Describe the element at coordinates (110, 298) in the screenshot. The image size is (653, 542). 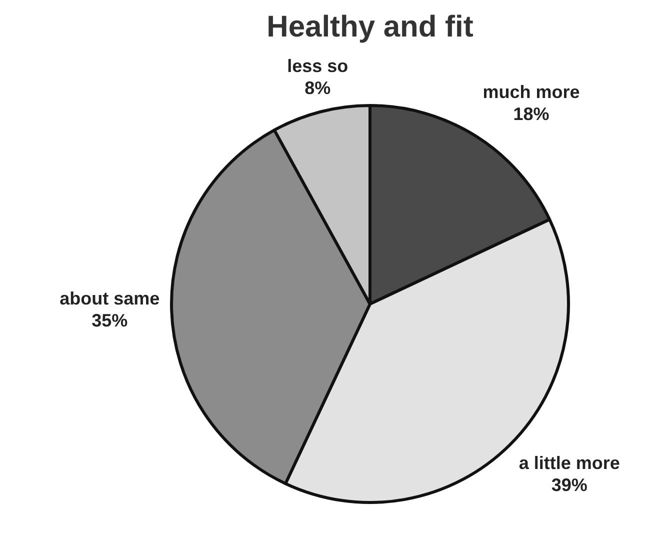
I see `slice-label: about same` at that location.